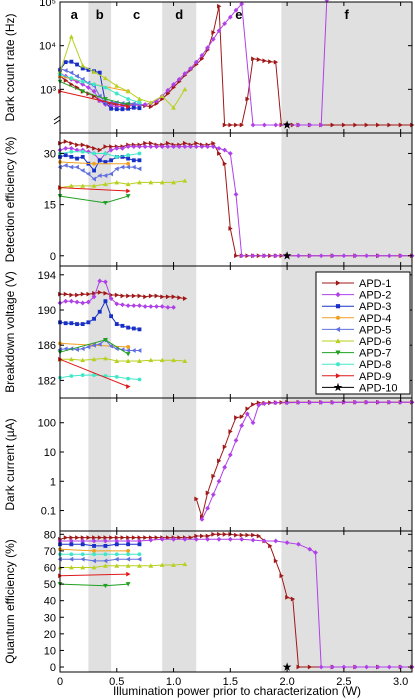  Describe the element at coordinates (363, 333) in the screenshot. I see `legend-box` at that location.